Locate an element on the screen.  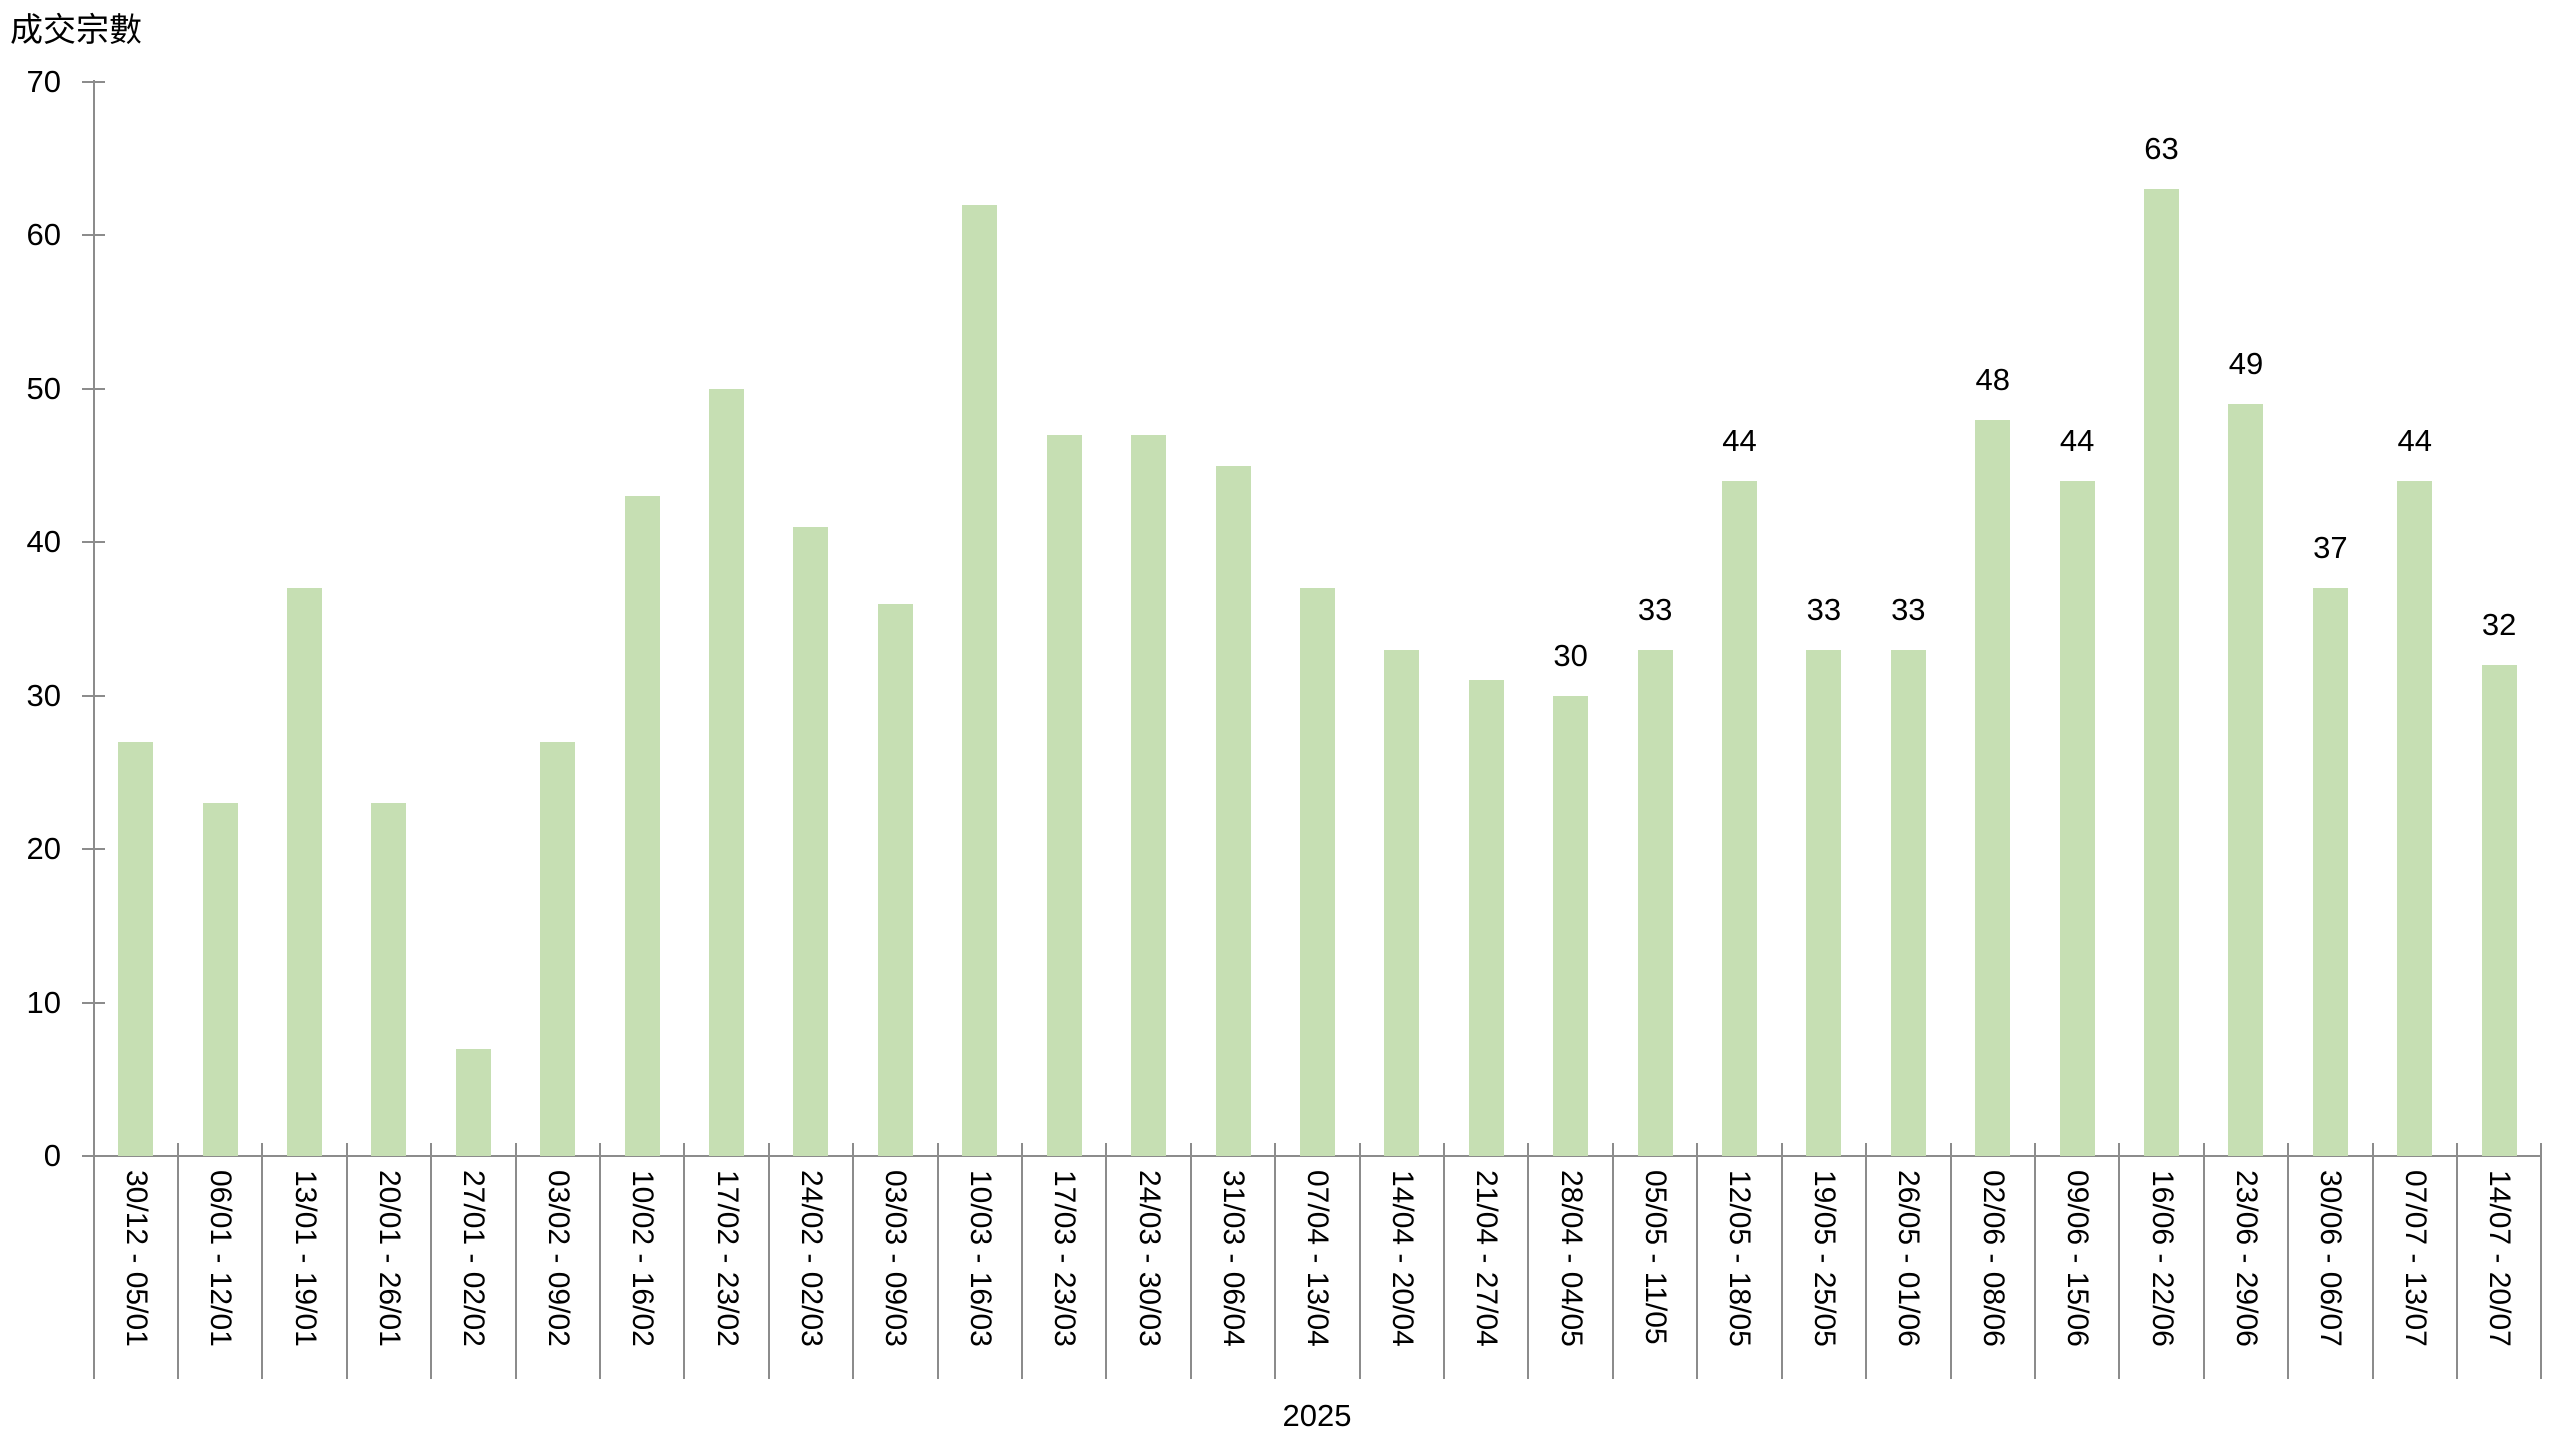
y-axis-tick-label: 40 is located at coordinates (43, 542).